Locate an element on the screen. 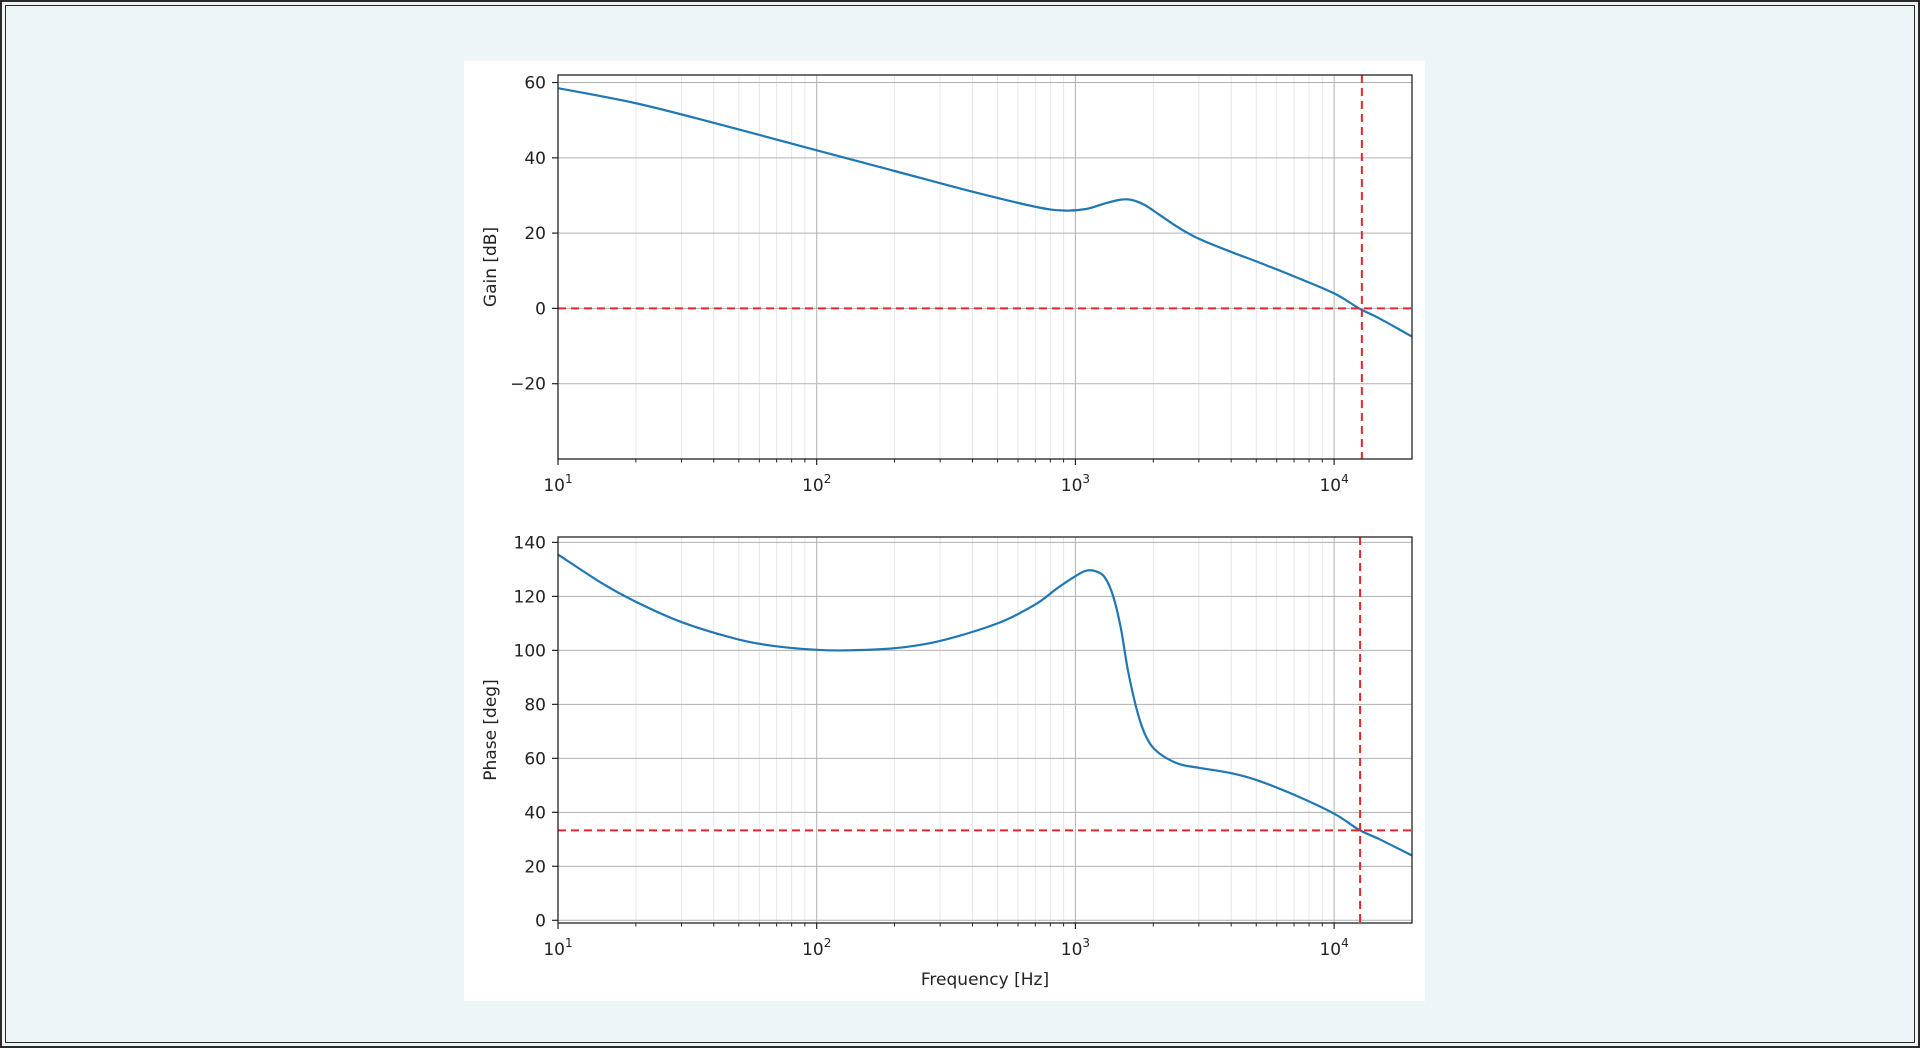  phase-y-tick-label: 40 is located at coordinates (535, 813).